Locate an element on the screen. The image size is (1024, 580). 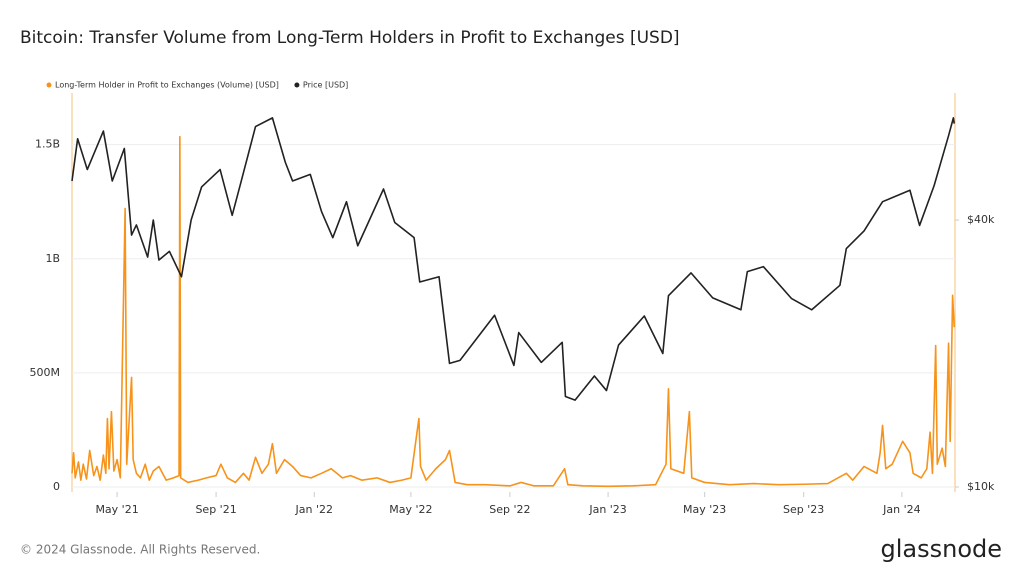
x-tick-label: Jan '23 is located at coordinates (607, 509).